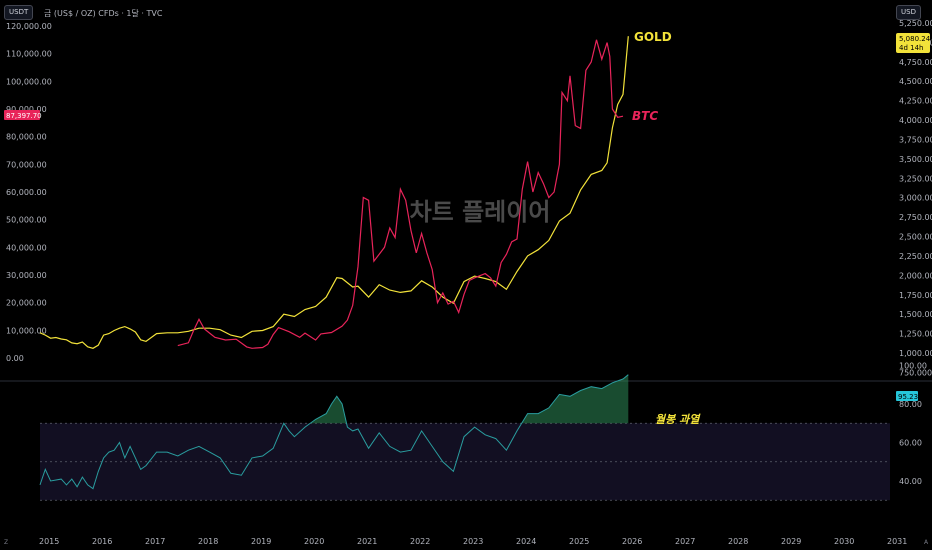  Describe the element at coordinates (685, 541) in the screenshot. I see `x-tick-label: 2027` at that location.